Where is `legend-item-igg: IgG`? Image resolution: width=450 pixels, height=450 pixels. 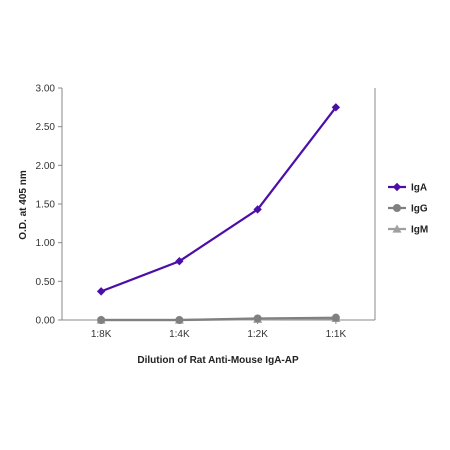
legend-item-igg: IgG is located at coordinates (408, 209).